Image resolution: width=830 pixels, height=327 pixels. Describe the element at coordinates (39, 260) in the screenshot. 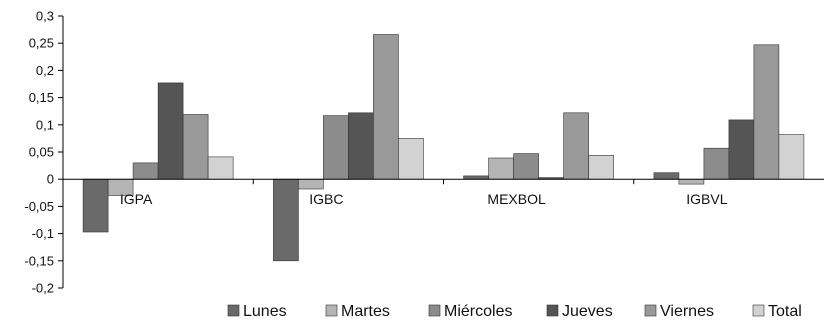

I see `y-tick-label: -0,15` at that location.